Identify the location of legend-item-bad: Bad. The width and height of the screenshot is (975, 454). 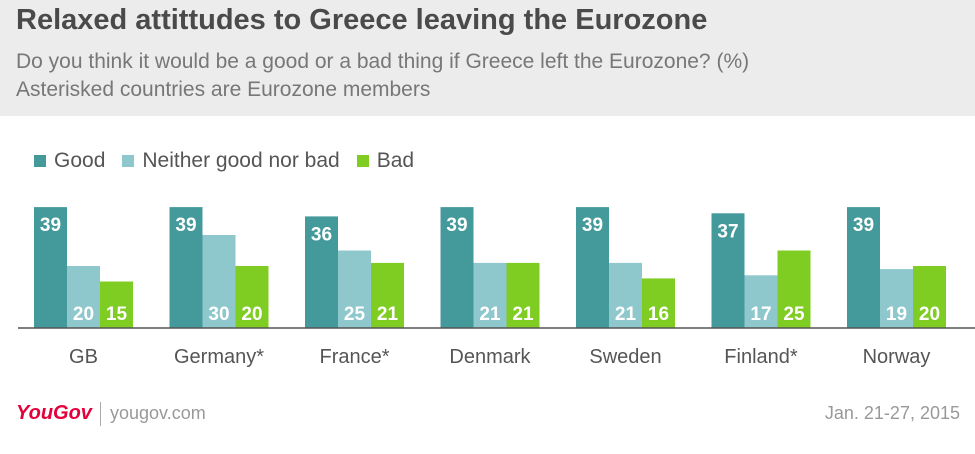
(385, 161).